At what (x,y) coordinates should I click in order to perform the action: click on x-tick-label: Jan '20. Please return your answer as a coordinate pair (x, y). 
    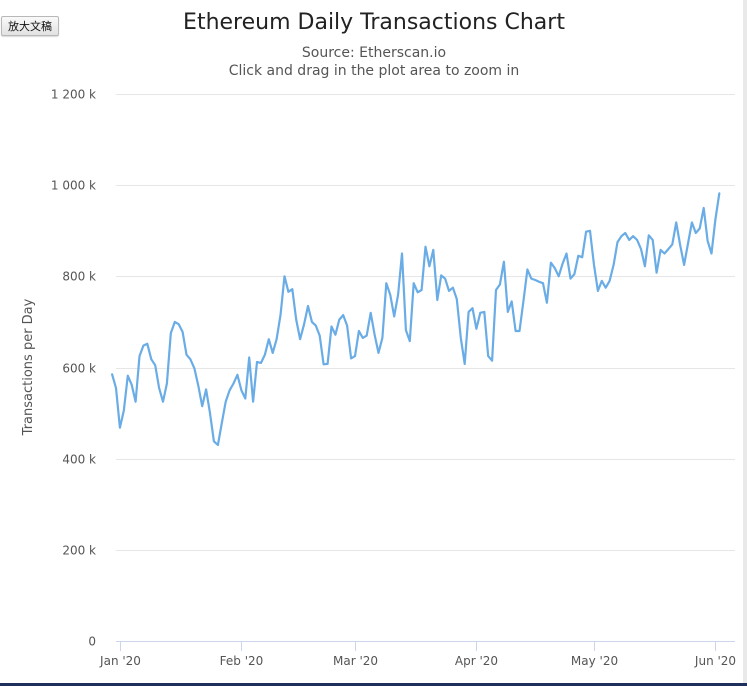
    Looking at the image, I should click on (120, 661).